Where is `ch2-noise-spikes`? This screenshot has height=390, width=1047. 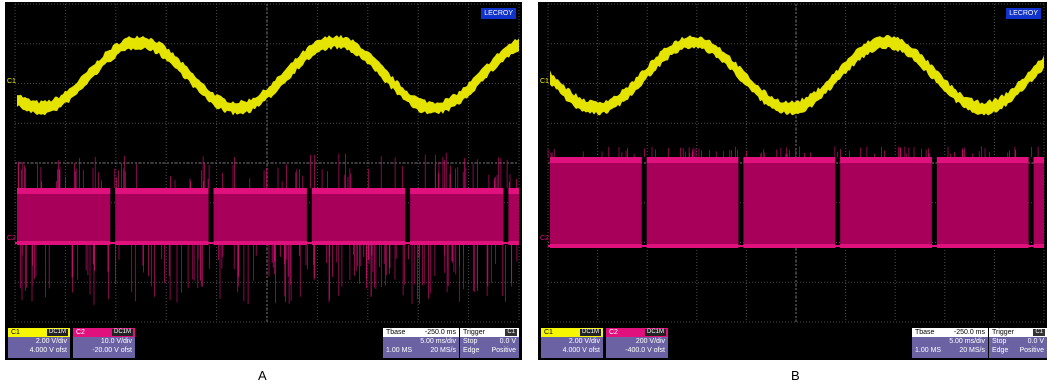 ch2-noise-spikes is located at coordinates (793, 151).